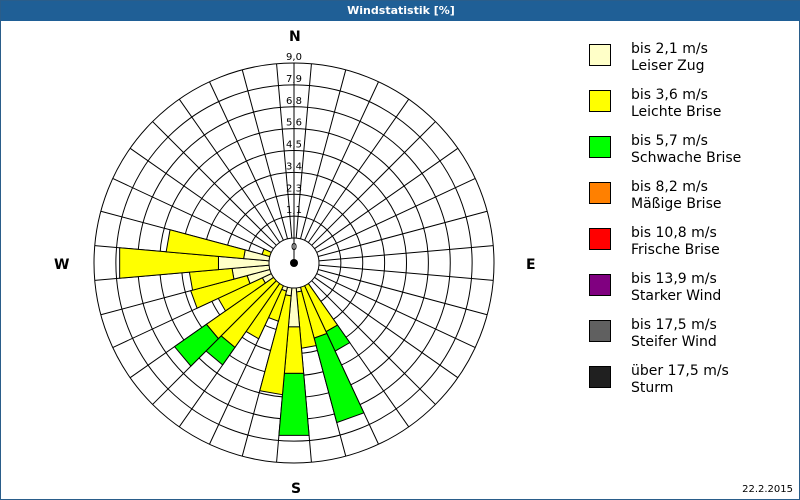 Image resolution: width=800 pixels, height=500 pixels. I want to click on legend-label: Steifer Wind, so click(674, 342).